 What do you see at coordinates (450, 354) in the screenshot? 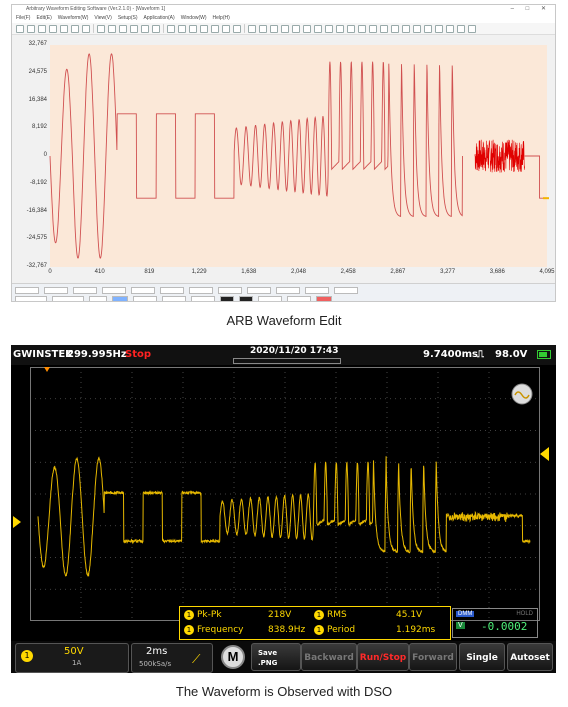
I see `horizontal-position: 9.7400ms` at bounding box center [450, 354].